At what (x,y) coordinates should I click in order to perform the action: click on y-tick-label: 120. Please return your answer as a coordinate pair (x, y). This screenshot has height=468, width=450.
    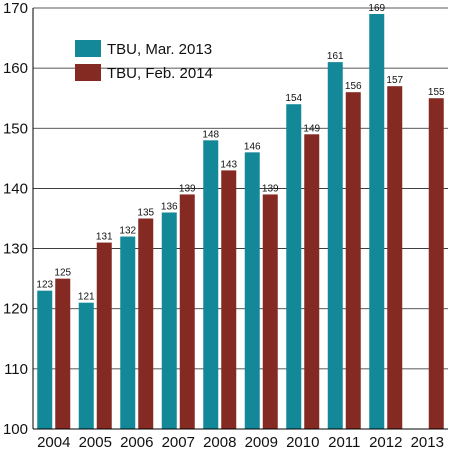
    Looking at the image, I should click on (15, 309).